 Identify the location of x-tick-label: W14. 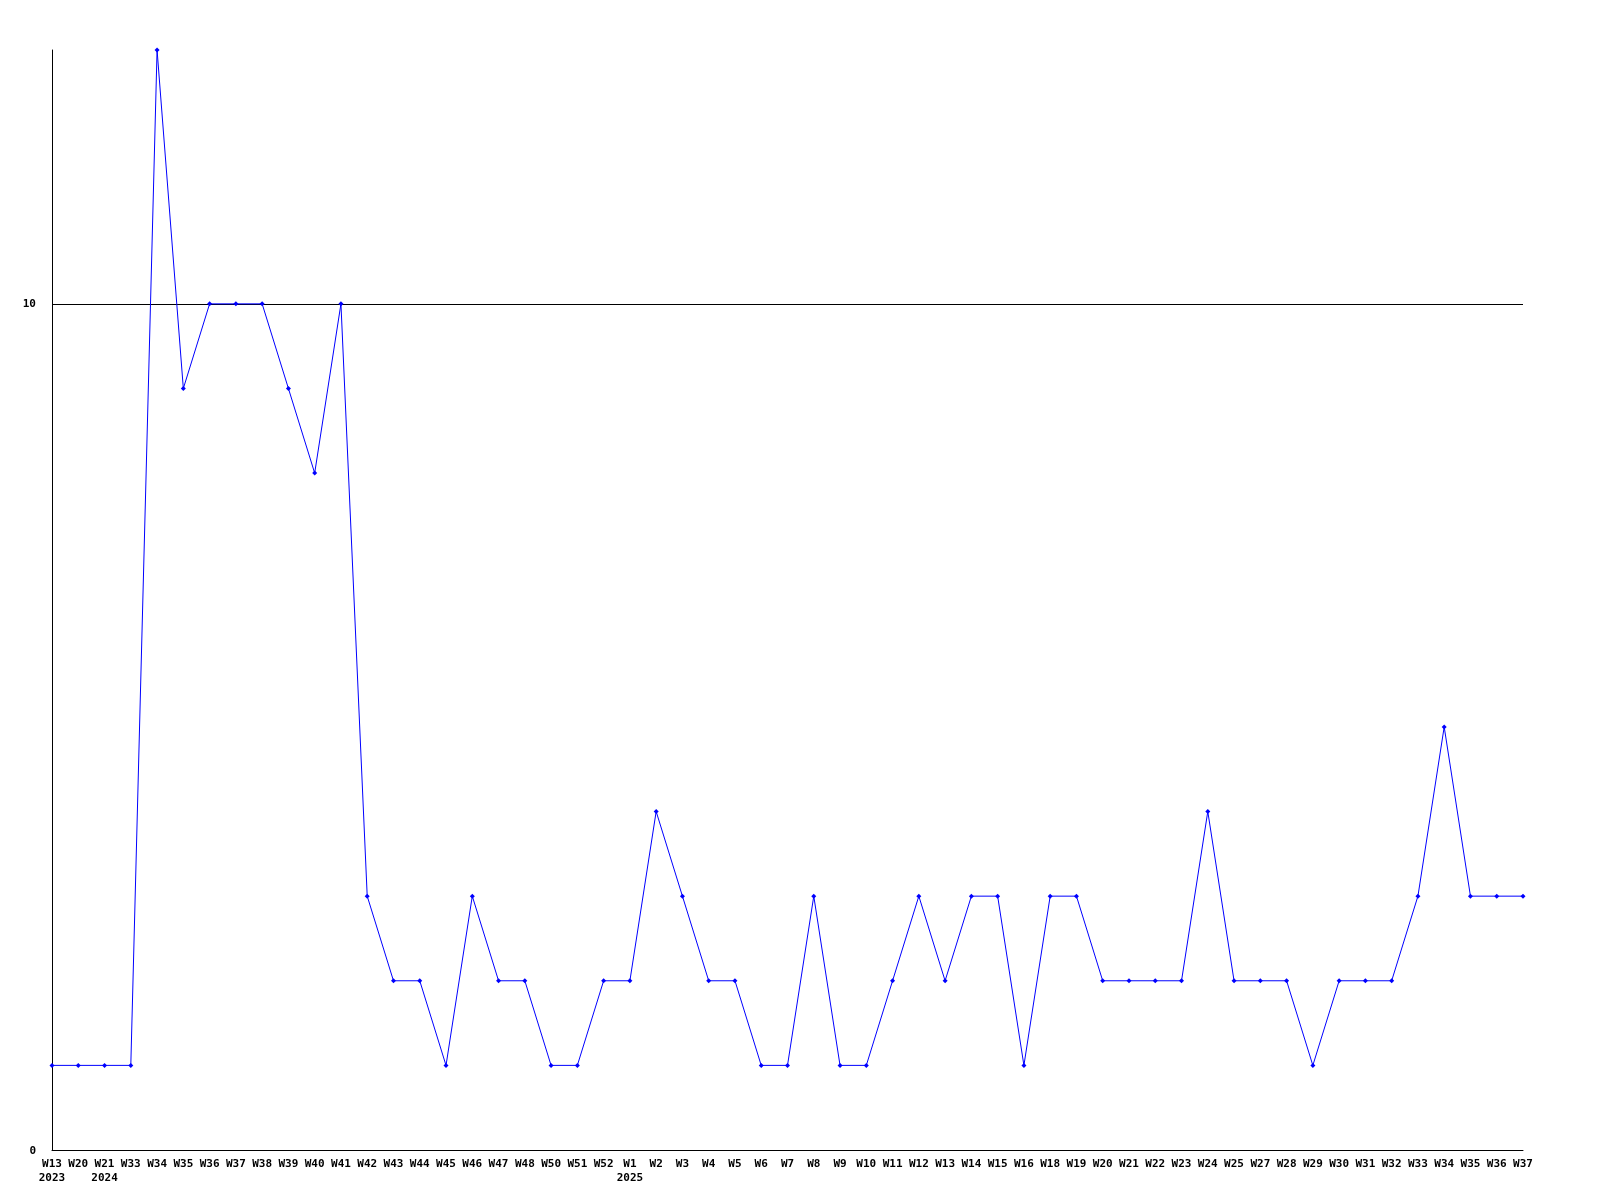
(971, 1163).